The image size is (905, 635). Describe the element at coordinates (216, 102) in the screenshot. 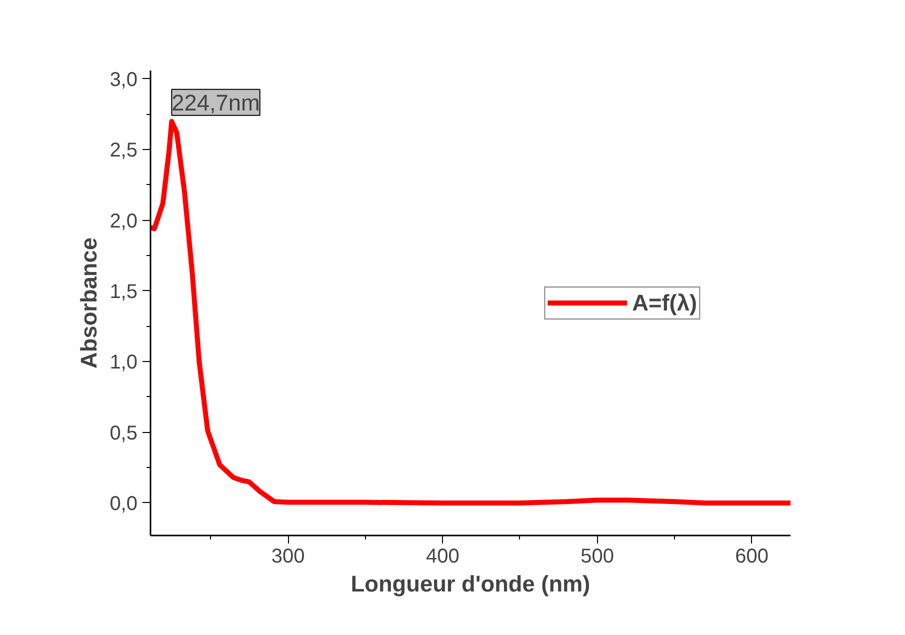

I see `annotation: 224,7nm` at that location.